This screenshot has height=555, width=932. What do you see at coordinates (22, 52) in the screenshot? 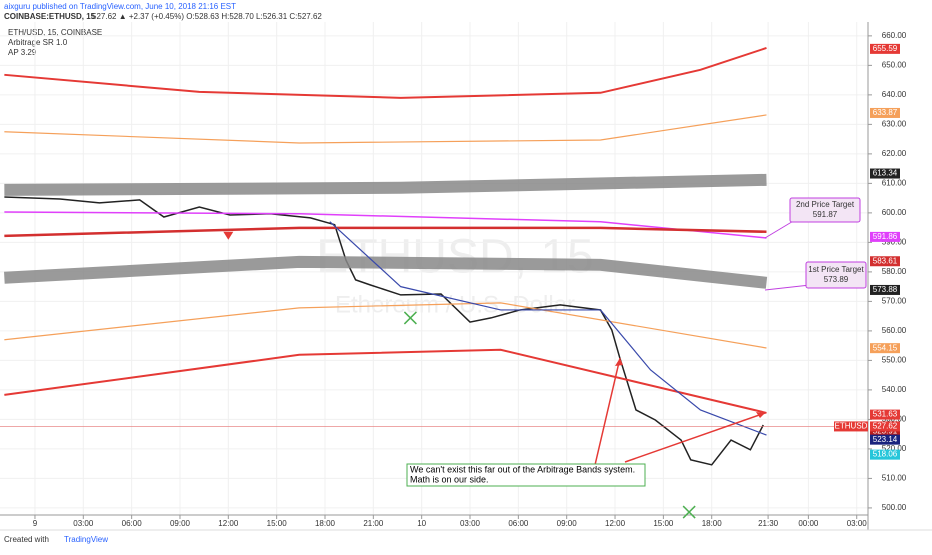
I see `legend: AP 3.29` at bounding box center [22, 52].